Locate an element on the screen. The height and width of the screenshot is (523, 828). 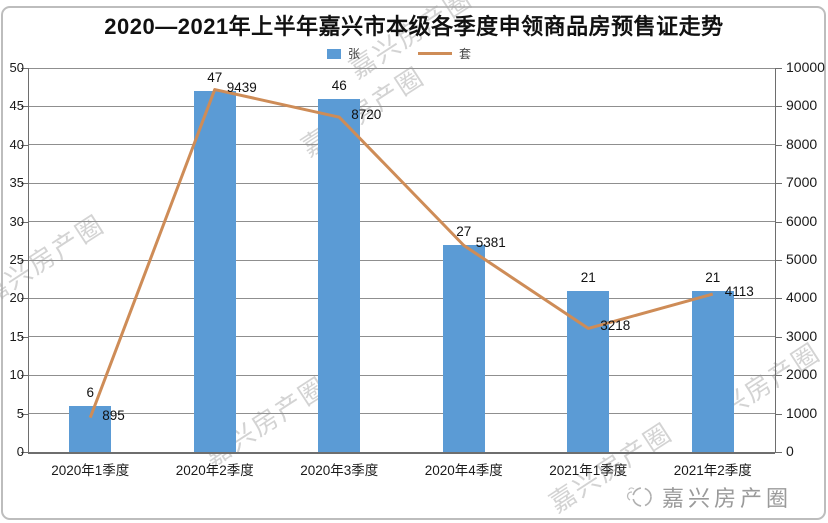
y-axis-tick-left: 30 is located at coordinates (16, 221).